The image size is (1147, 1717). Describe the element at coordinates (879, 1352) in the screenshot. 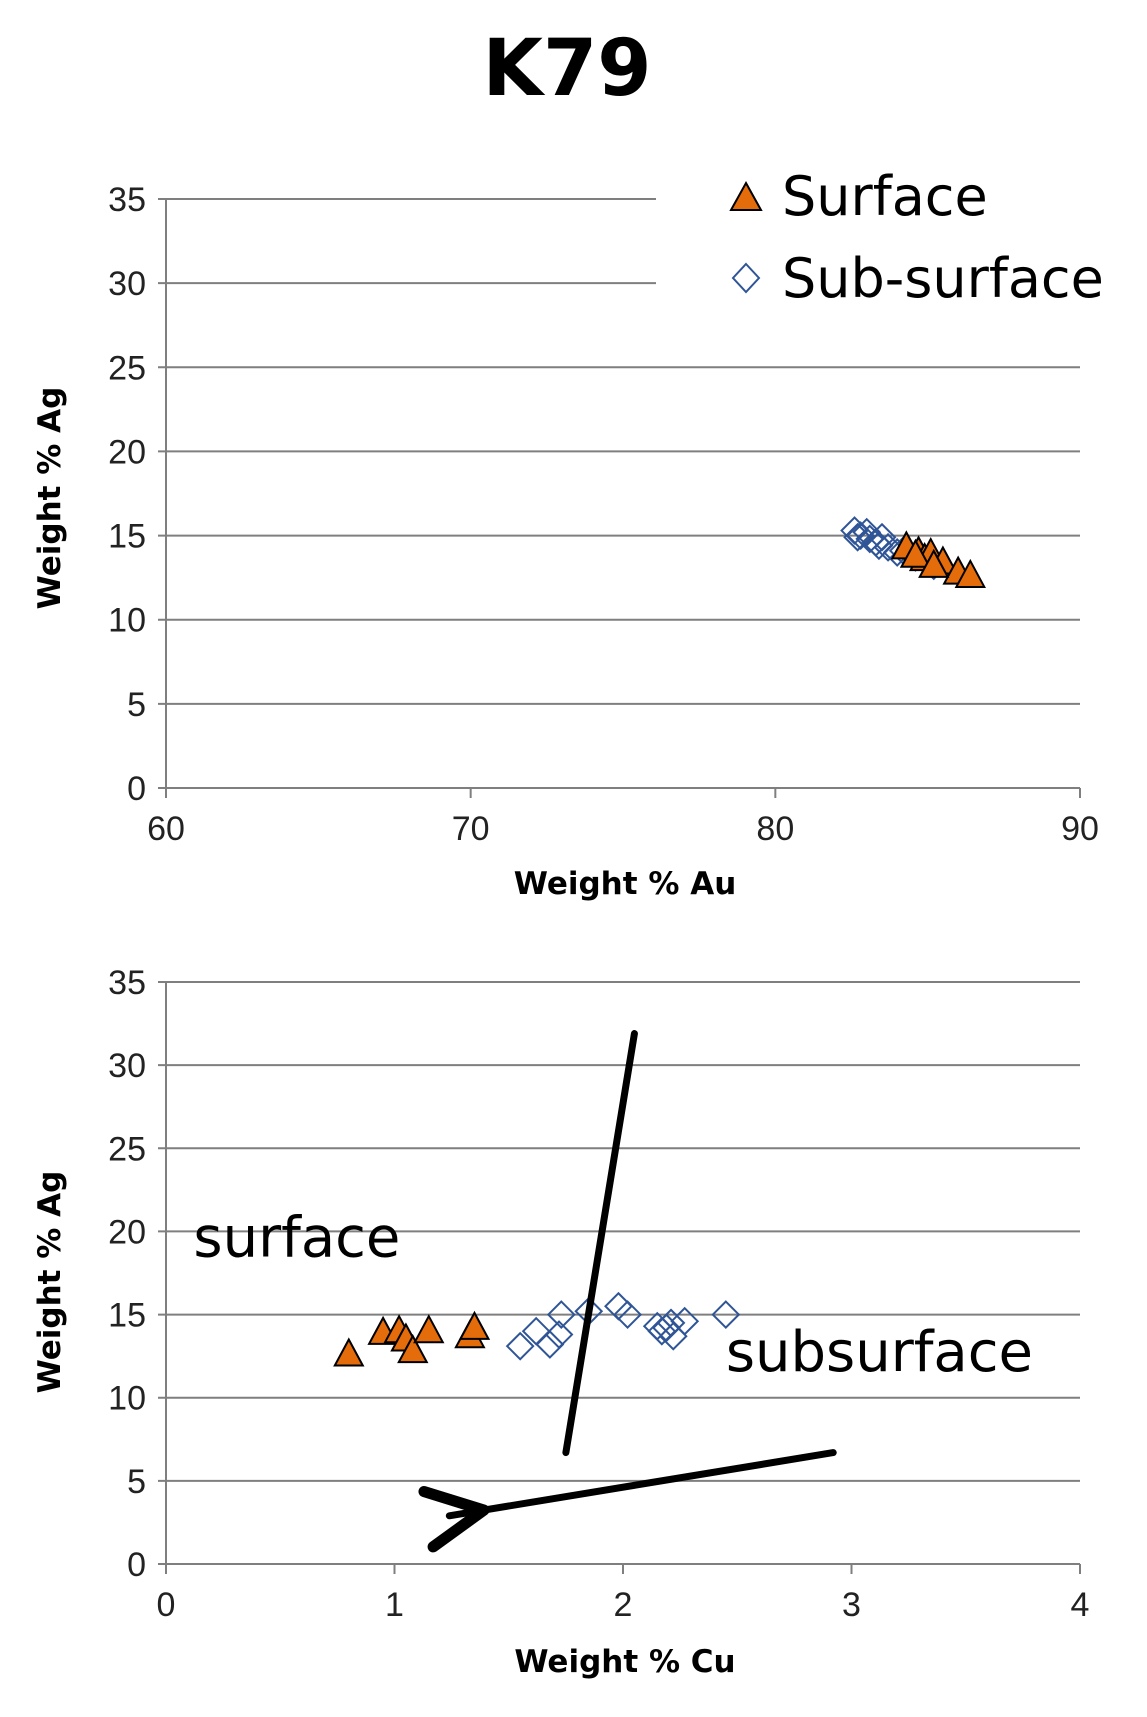

I see `annotation-subsurface: subsurface` at that location.